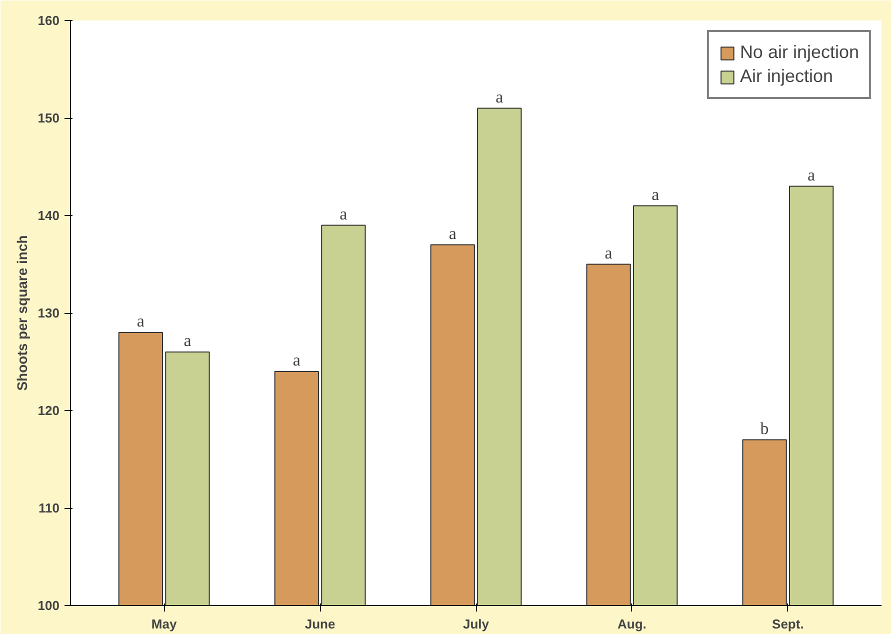 The height and width of the screenshot is (634, 891). Describe the element at coordinates (786, 76) in the screenshot. I see `legend-label: Air injection` at that location.